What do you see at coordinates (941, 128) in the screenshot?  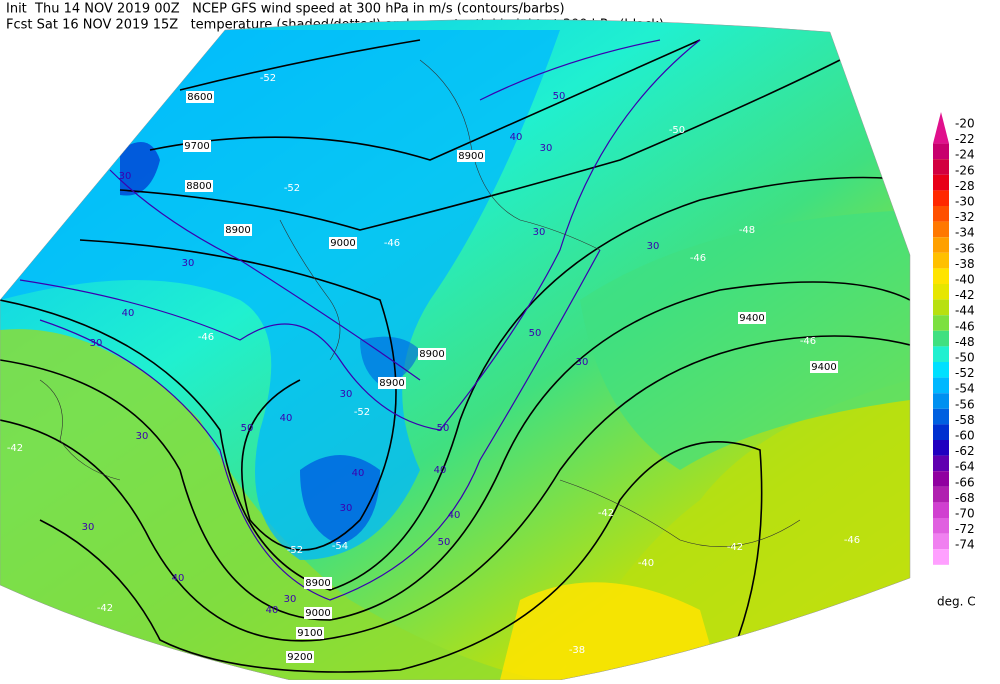 I see `colorbar-arrow` at bounding box center [941, 128].